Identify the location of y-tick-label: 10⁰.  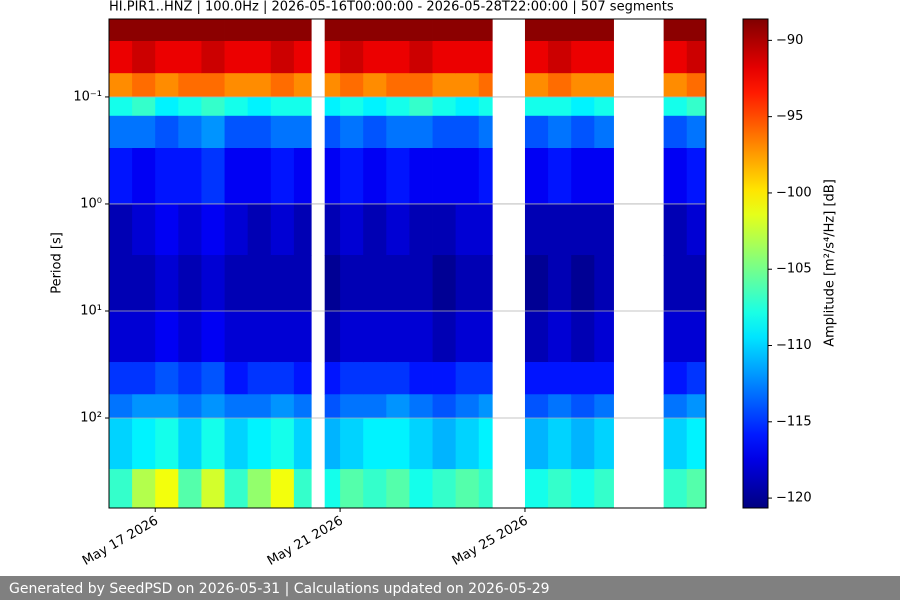
(91, 203).